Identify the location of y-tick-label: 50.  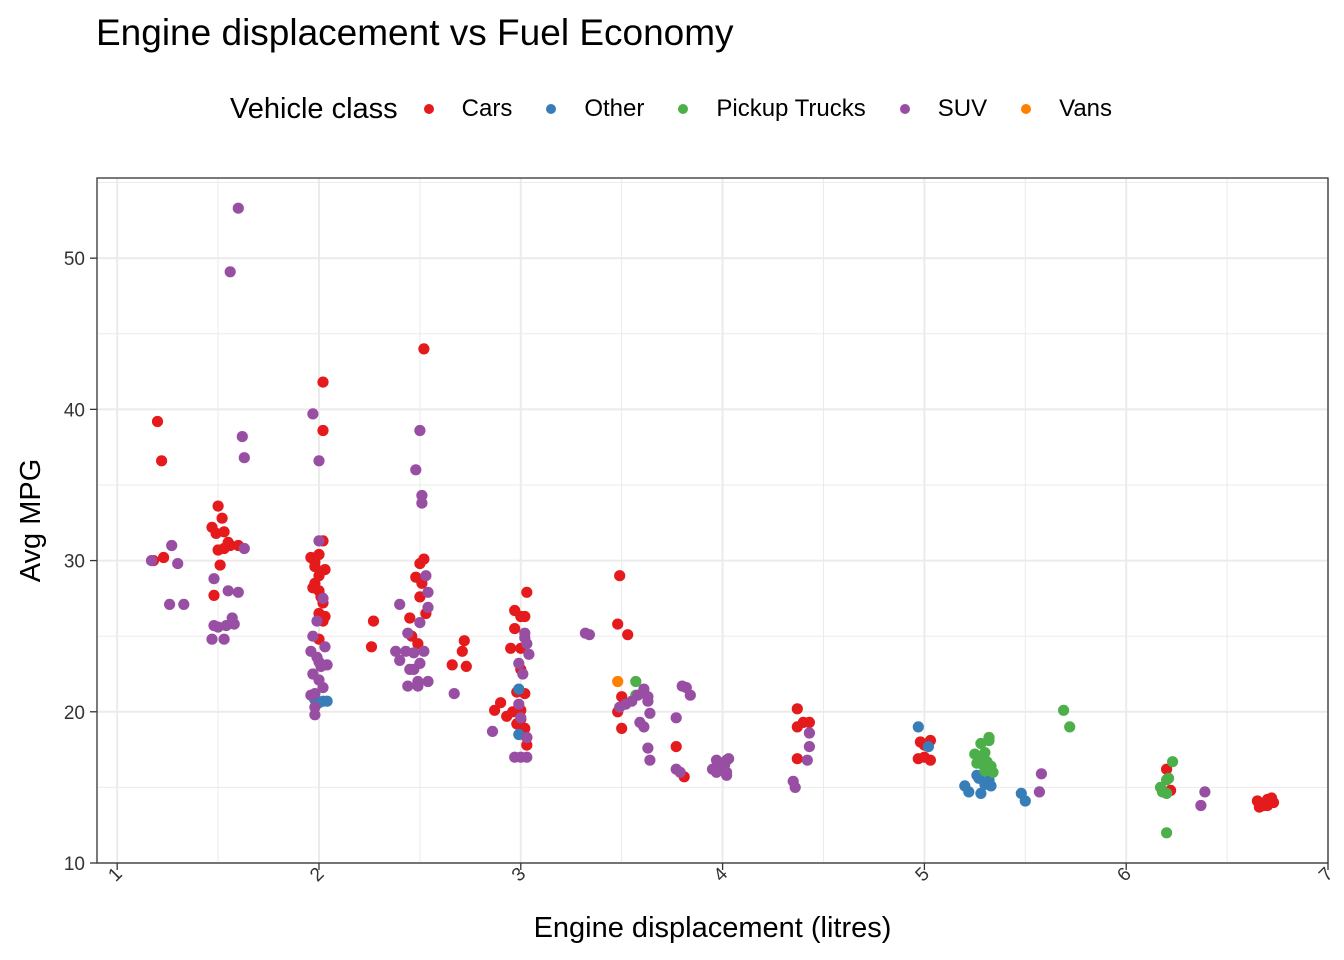
(74, 259).